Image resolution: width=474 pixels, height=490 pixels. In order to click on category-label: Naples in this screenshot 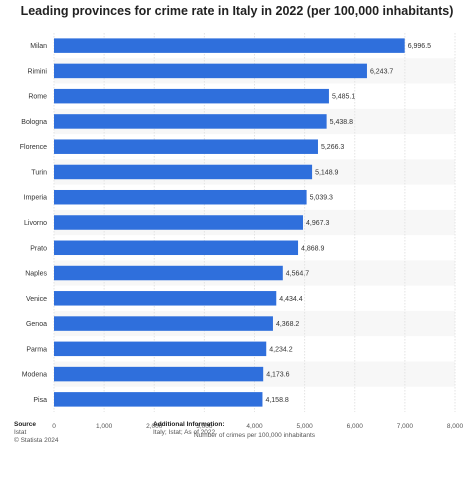, I will do `click(36, 274)`.